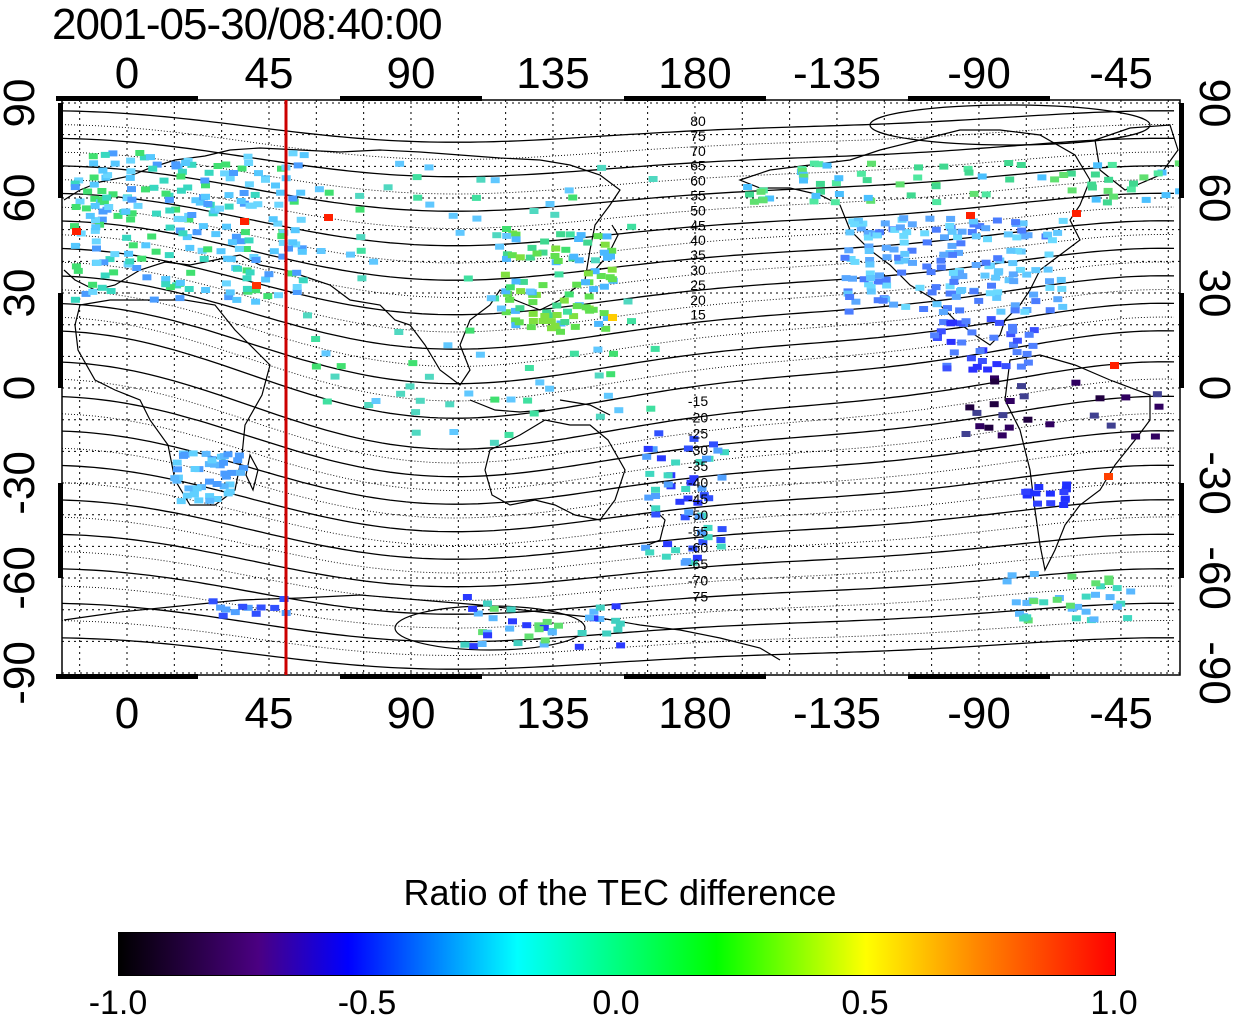 The width and height of the screenshot is (1240, 1024). Describe the element at coordinates (837, 713) in the screenshot. I see `bottom-longitude-tick: -135` at that location.